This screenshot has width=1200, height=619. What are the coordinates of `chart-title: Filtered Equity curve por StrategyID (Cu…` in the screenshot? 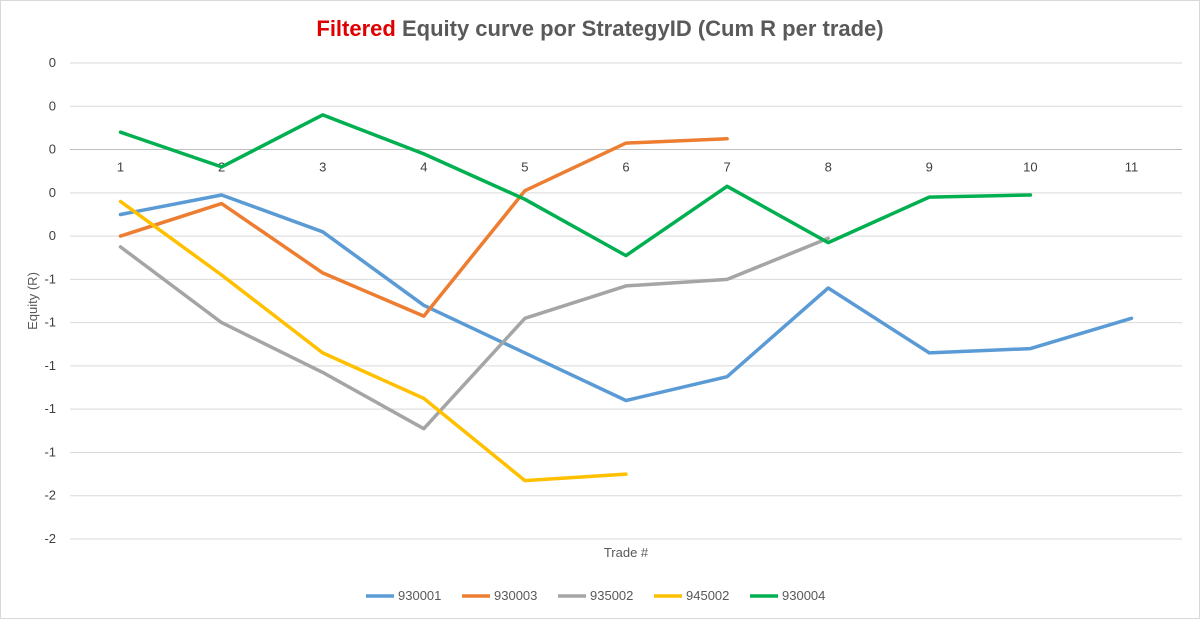 It's located at (600, 29).